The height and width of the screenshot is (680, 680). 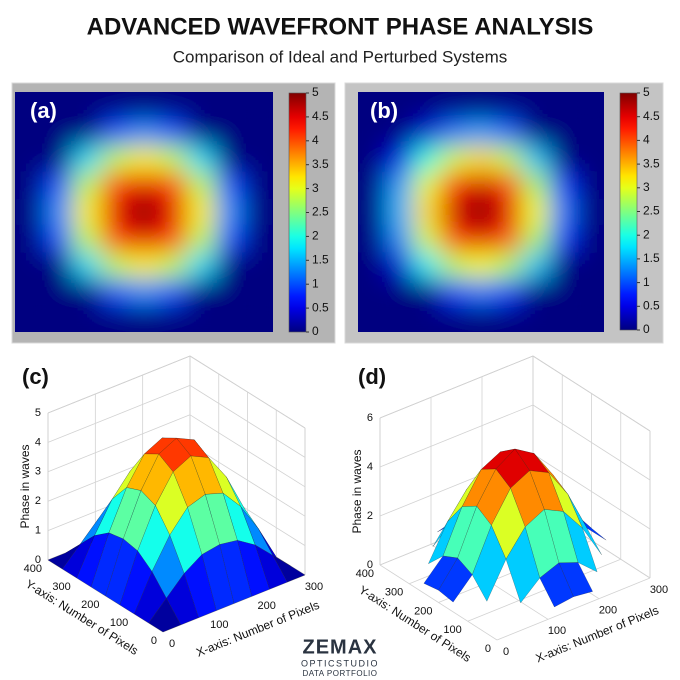 What do you see at coordinates (646, 282) in the screenshot?
I see `colorbar-tick-label: 1` at bounding box center [646, 282].